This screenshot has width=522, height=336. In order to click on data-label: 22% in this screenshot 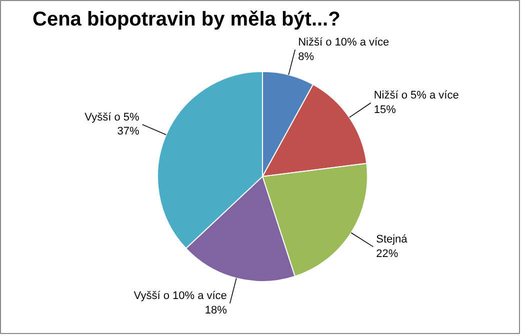, I will do `click(387, 254)`.